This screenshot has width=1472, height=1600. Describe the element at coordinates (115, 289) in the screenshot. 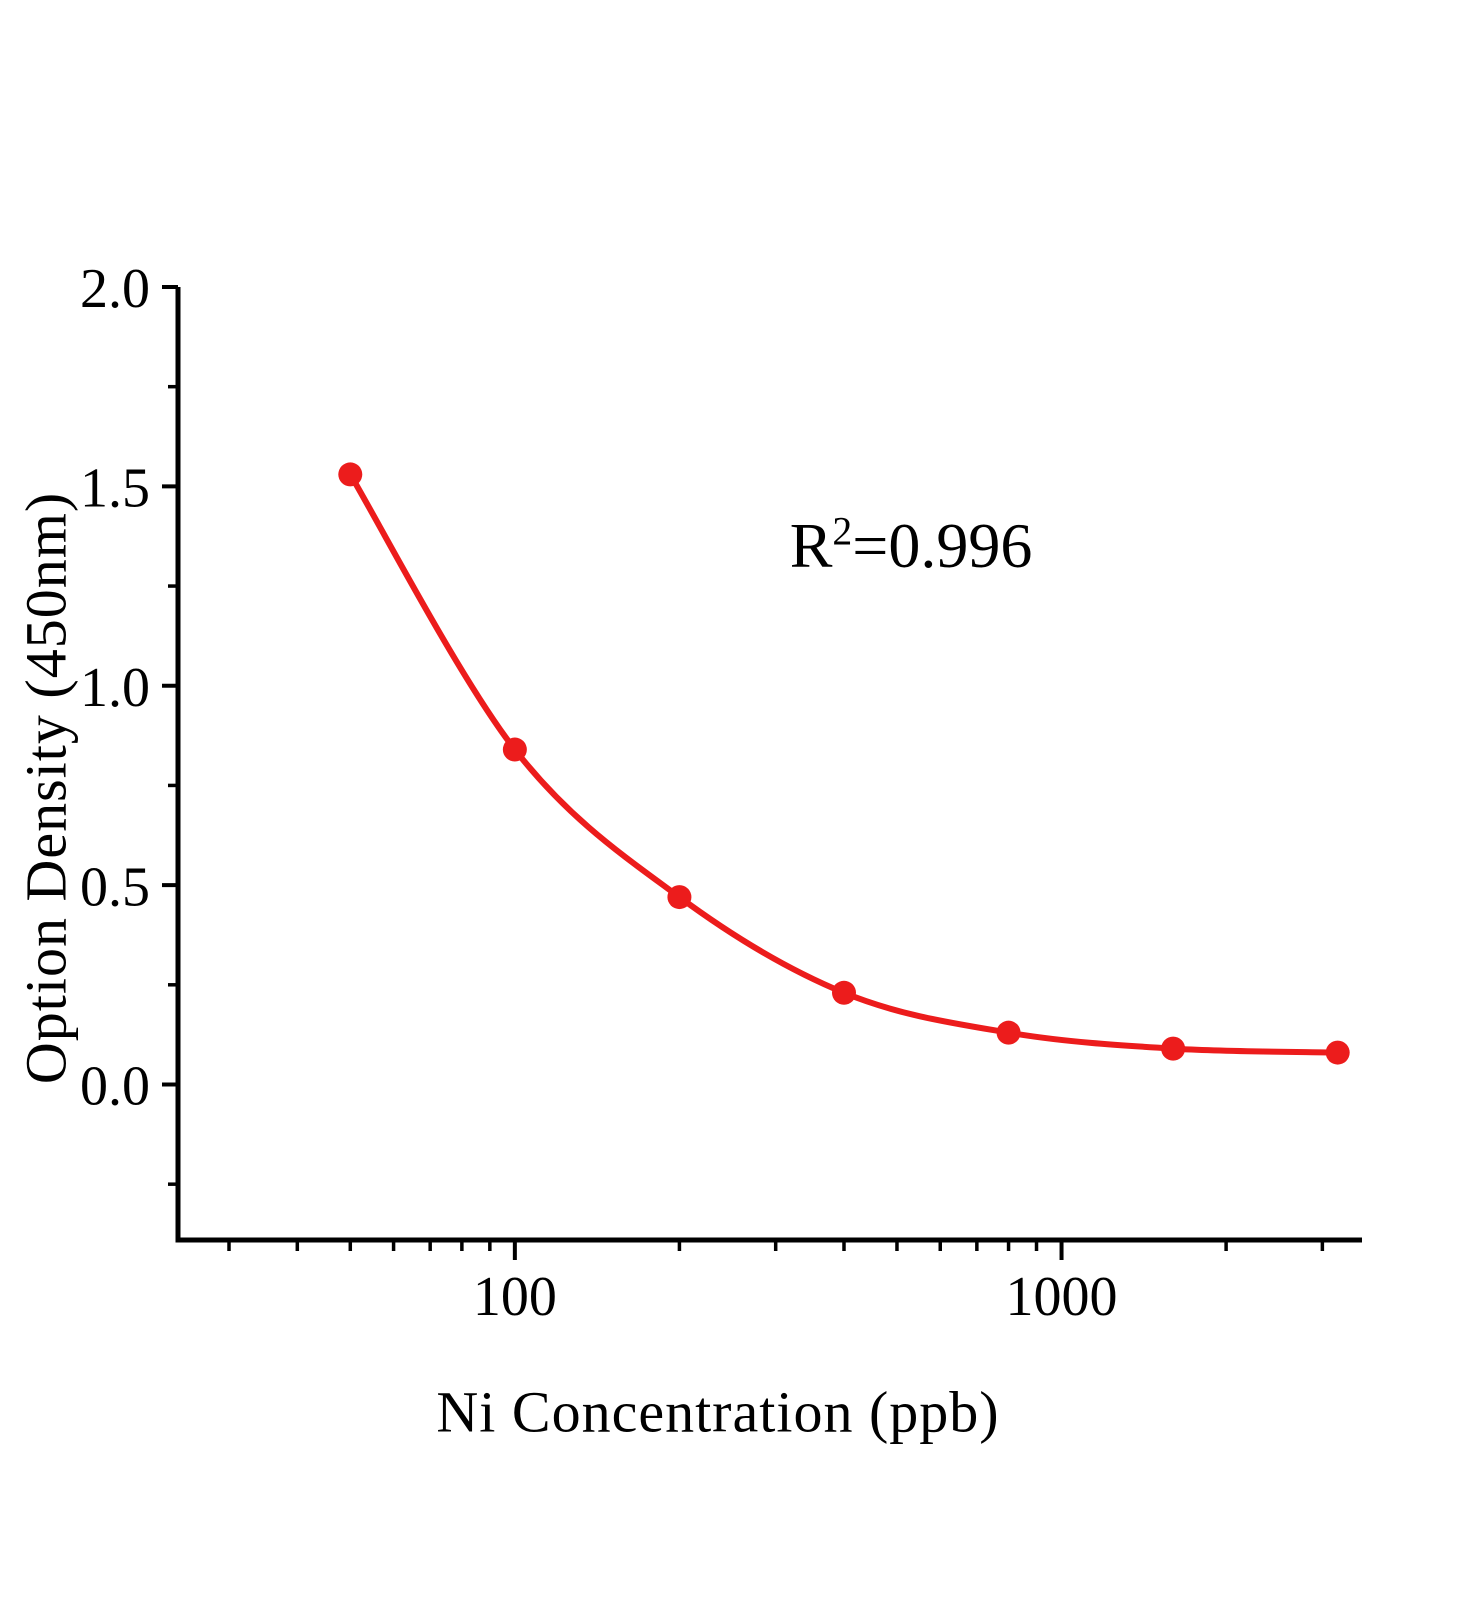

I see `y-tick-label: 2.0` at that location.